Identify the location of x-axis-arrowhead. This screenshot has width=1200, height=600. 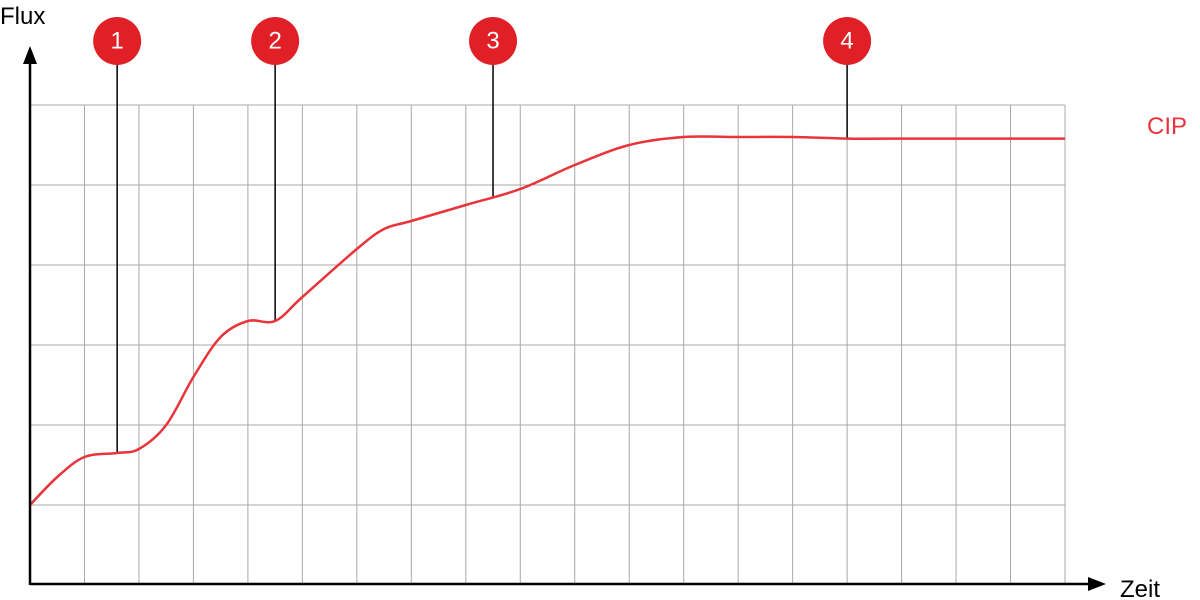
(1097, 584).